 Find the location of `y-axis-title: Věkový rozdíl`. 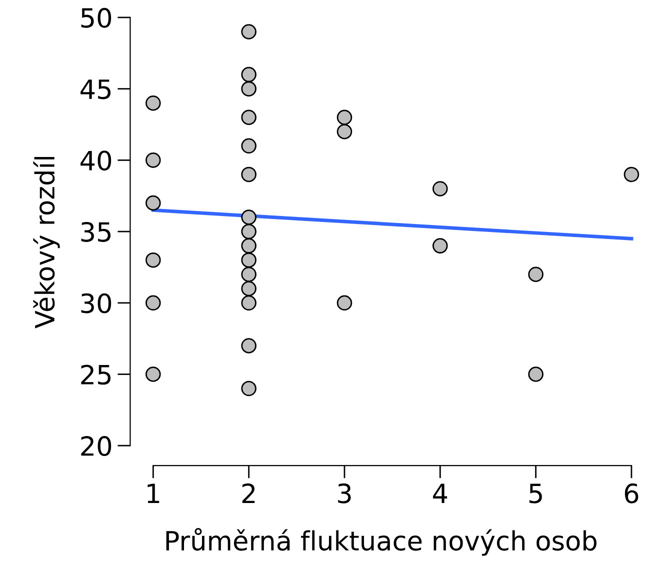

y-axis-title: Věkový rozdíl is located at coordinates (46, 242).